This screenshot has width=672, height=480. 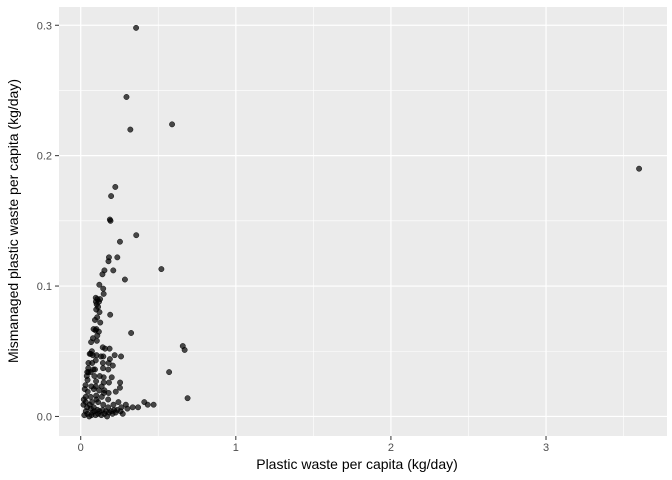 What do you see at coordinates (81, 448) in the screenshot?
I see `x-tick-label: 0` at bounding box center [81, 448].